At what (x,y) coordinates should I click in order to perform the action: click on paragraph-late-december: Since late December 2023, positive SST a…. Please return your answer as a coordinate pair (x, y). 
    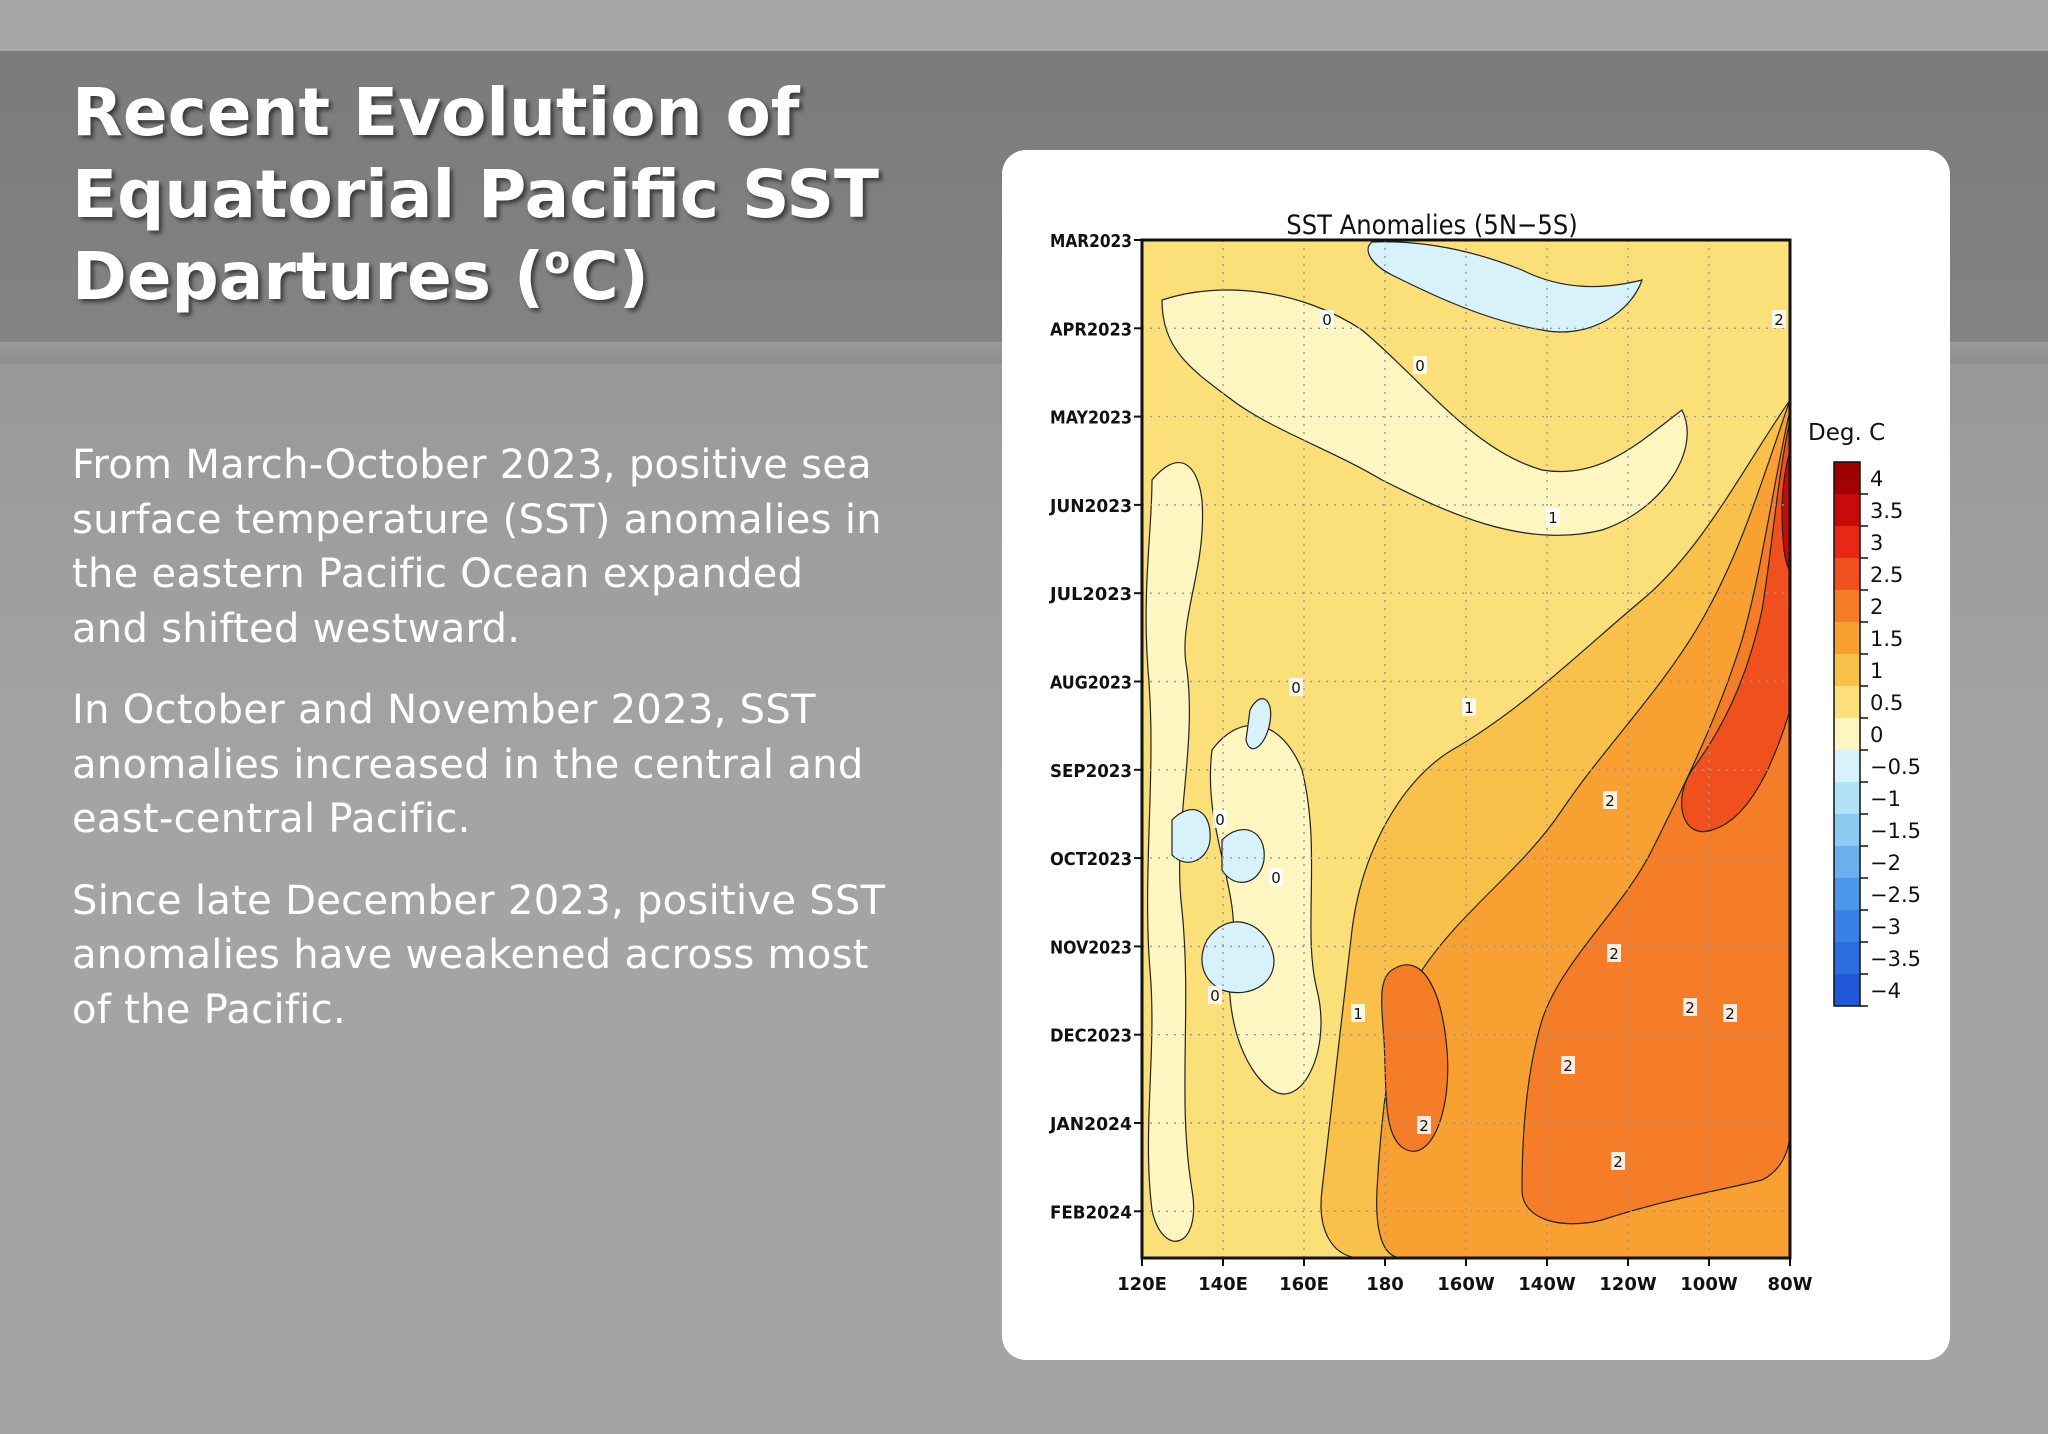
    Looking at the image, I should click on (512, 956).